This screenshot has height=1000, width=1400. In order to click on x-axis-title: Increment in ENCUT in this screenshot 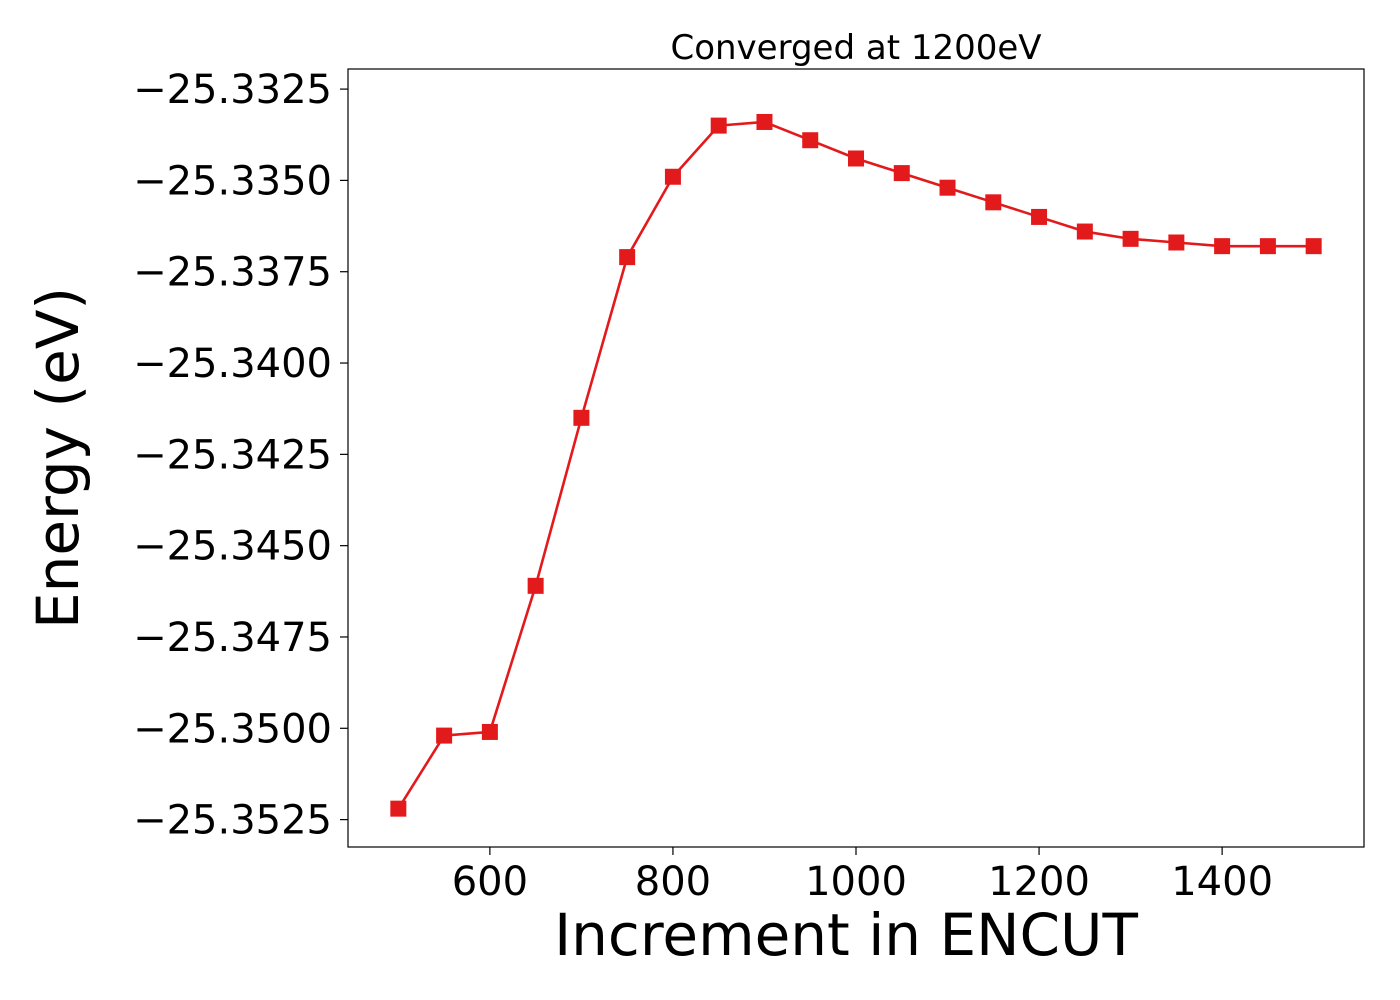, I will do `click(846, 935)`.